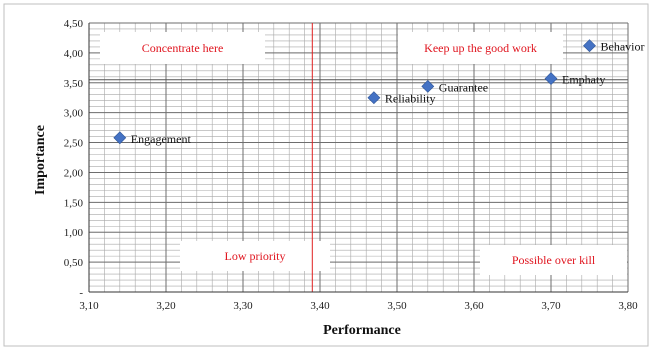 The width and height of the screenshot is (652, 355). What do you see at coordinates (74, 24) in the screenshot?
I see `y-tick-label: 4,50` at bounding box center [74, 24].